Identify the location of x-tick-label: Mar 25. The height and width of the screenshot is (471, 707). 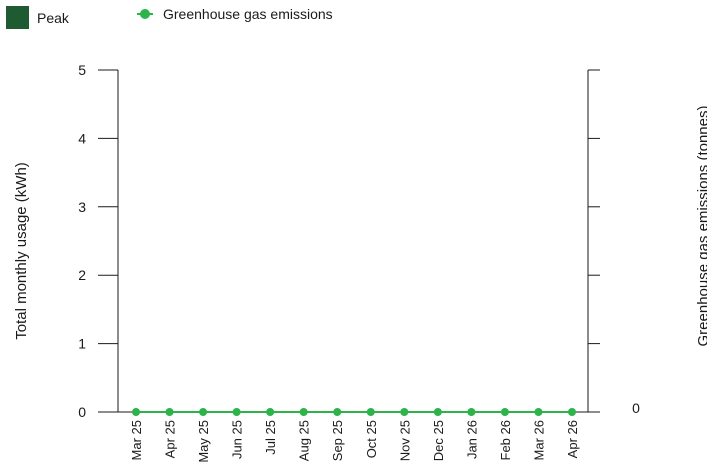
(136, 440).